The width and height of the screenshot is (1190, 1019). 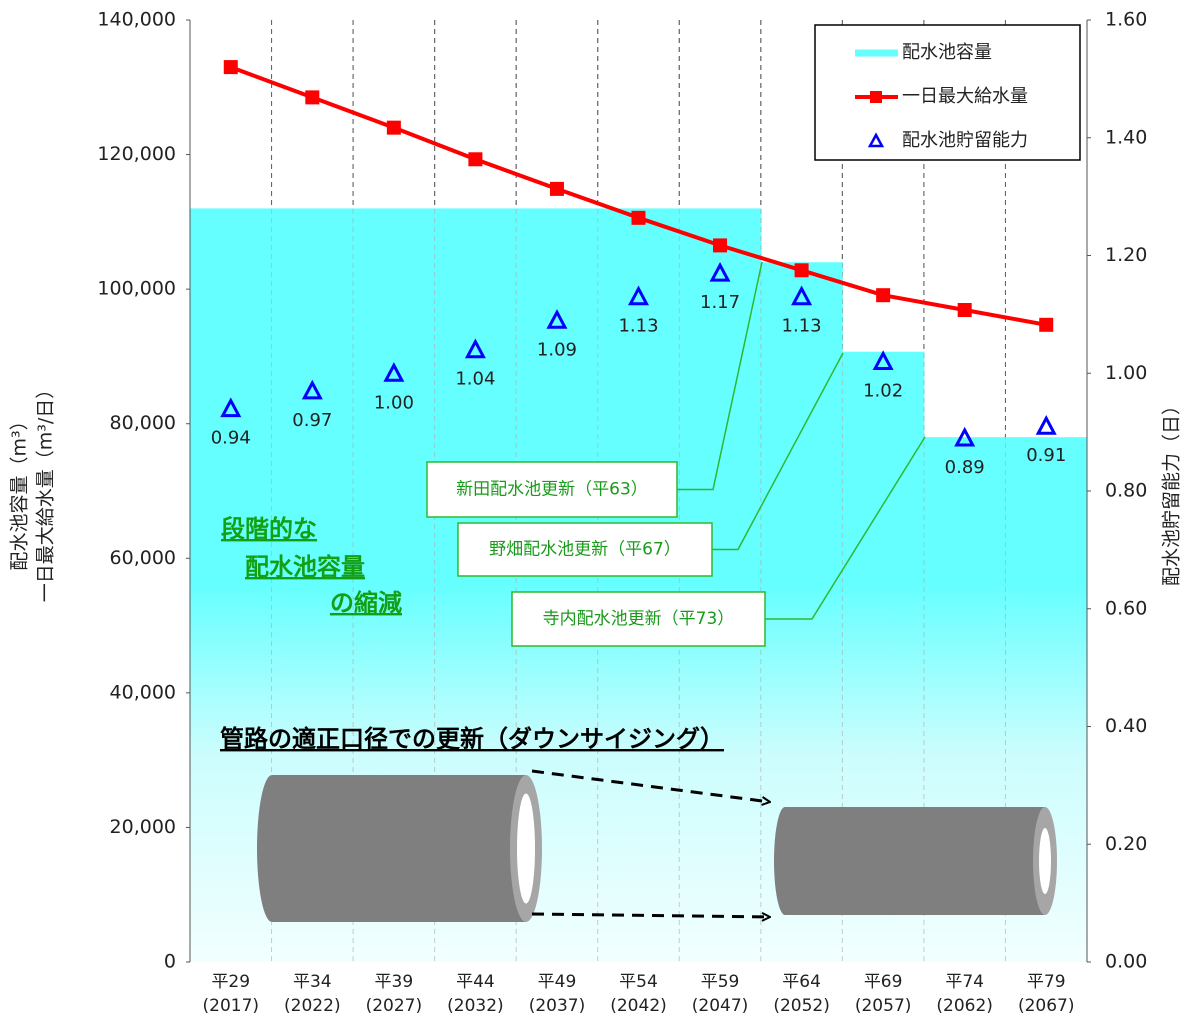 What do you see at coordinates (557, 349) in the screenshot?
I see `data-label: 1.09` at bounding box center [557, 349].